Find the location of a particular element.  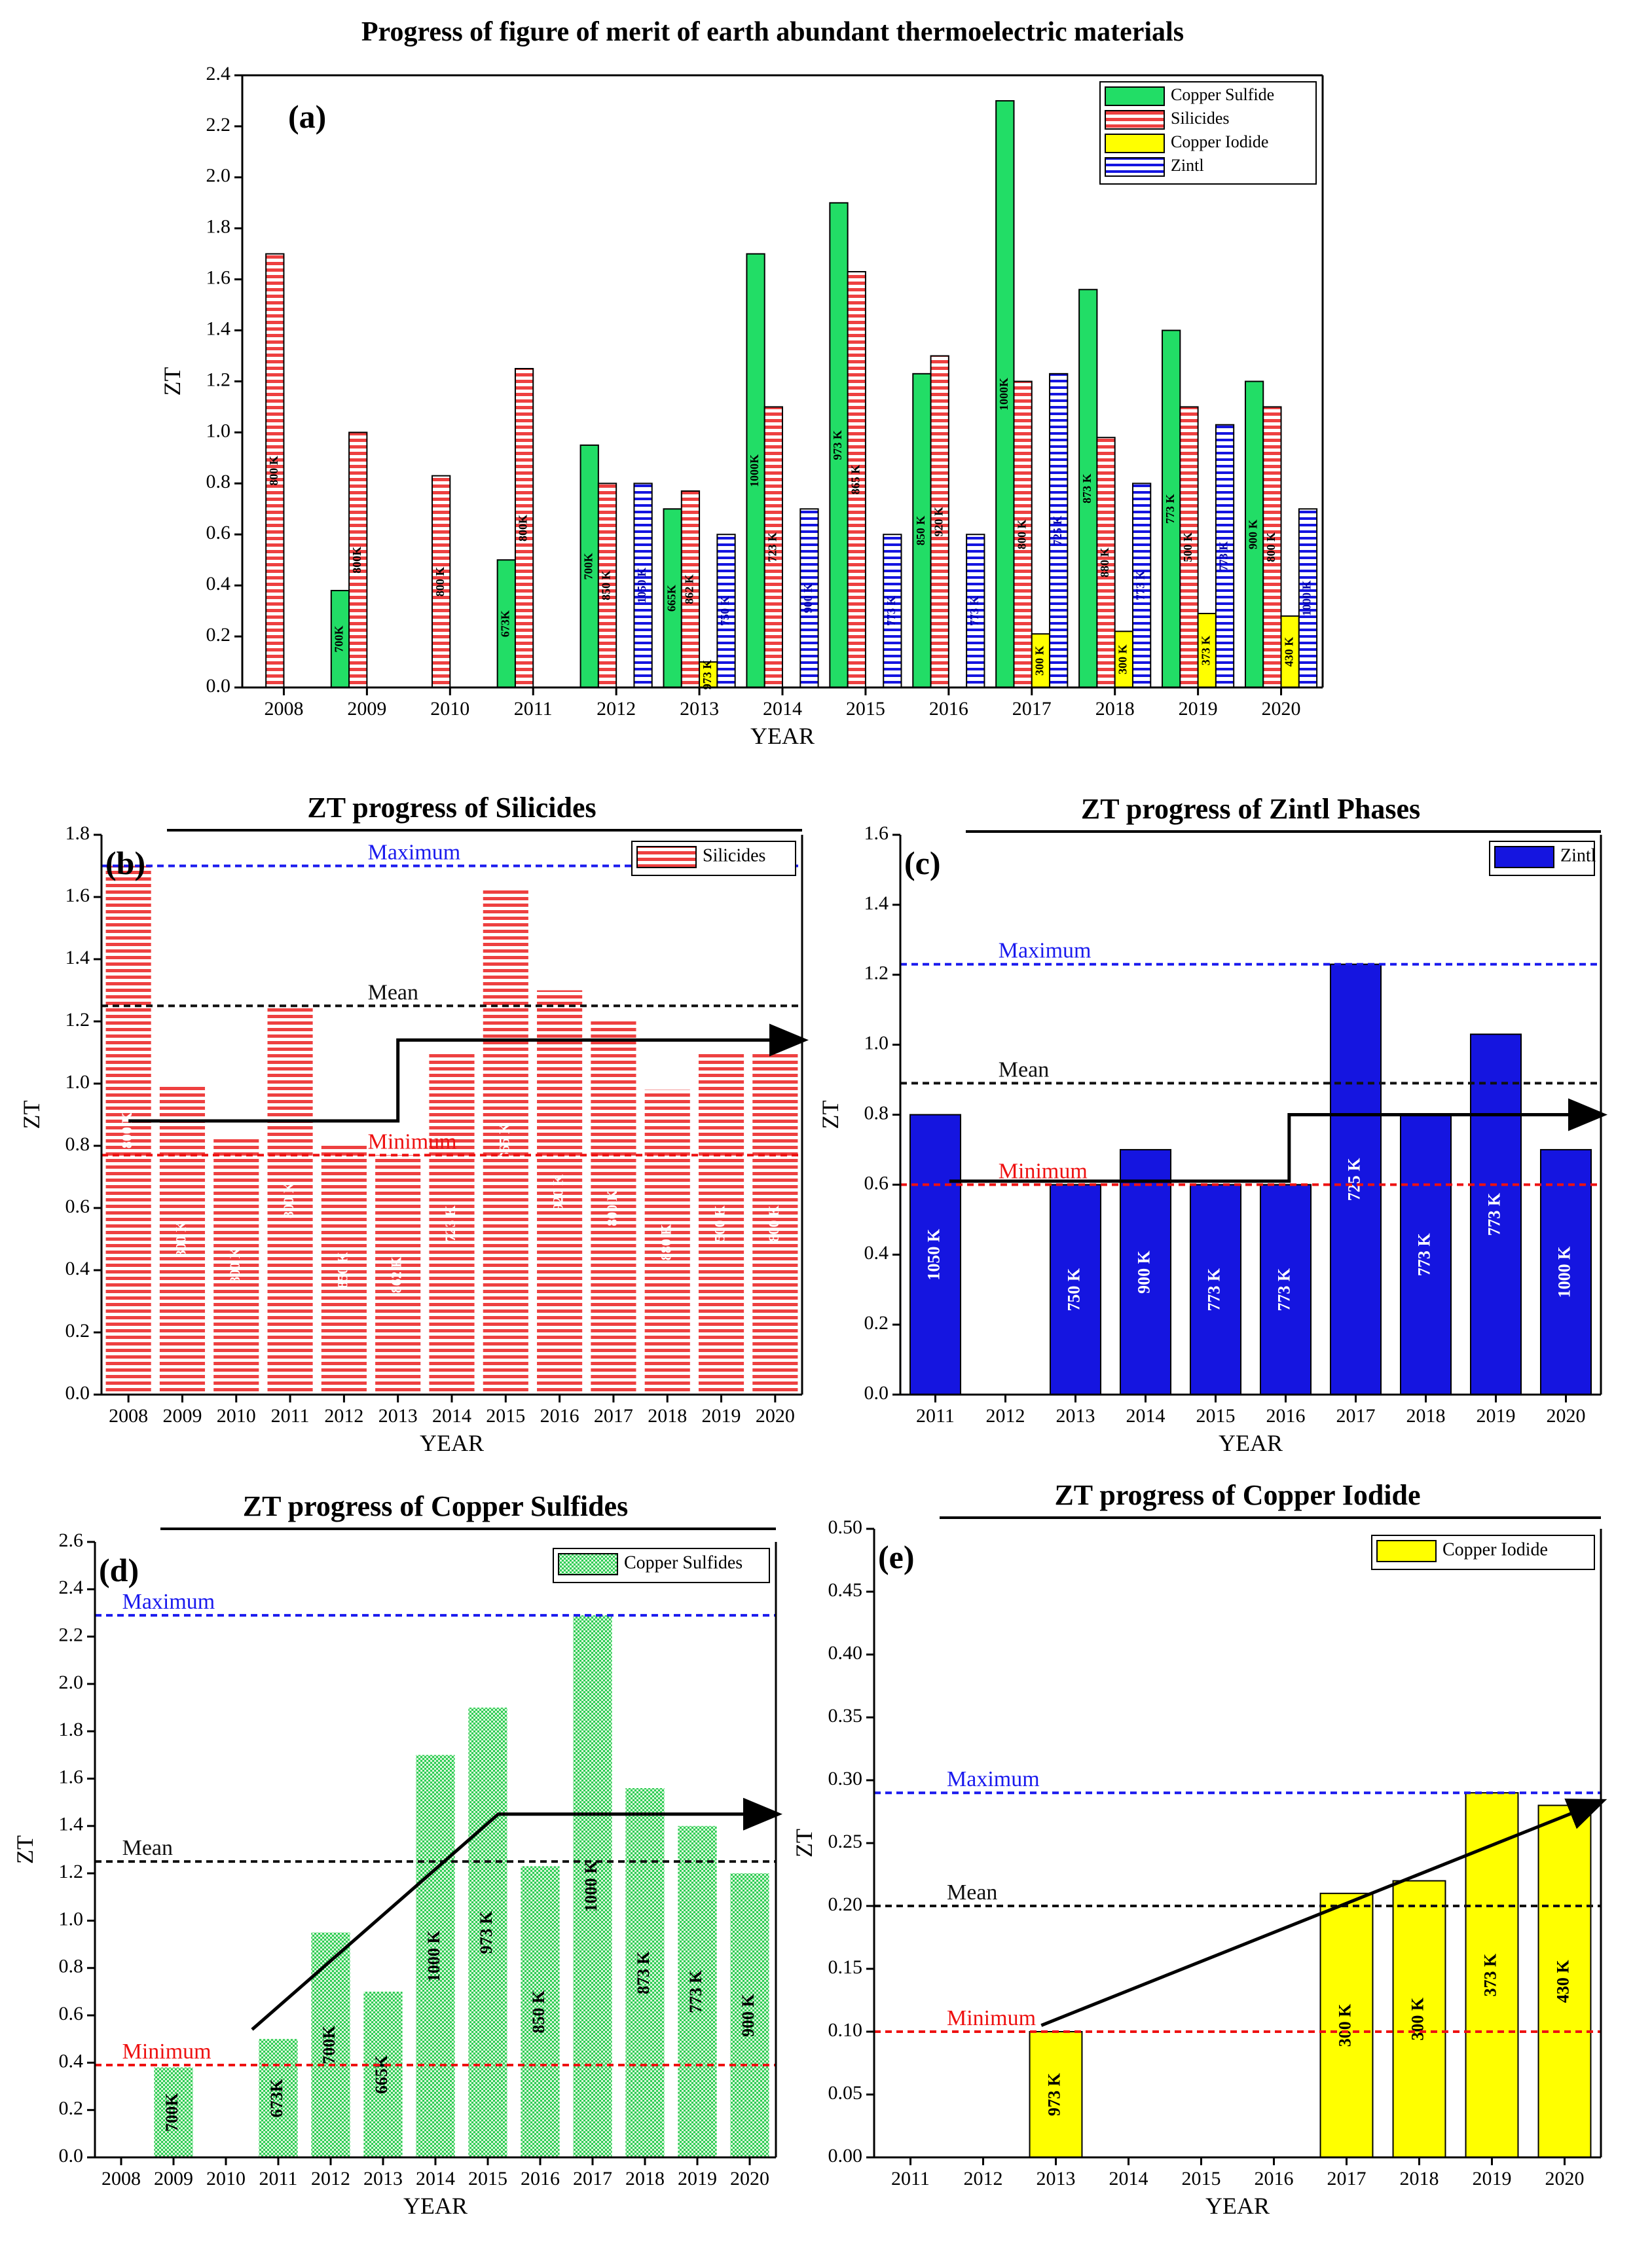

bar-zintl-2019 is located at coordinates (1495, 1214).